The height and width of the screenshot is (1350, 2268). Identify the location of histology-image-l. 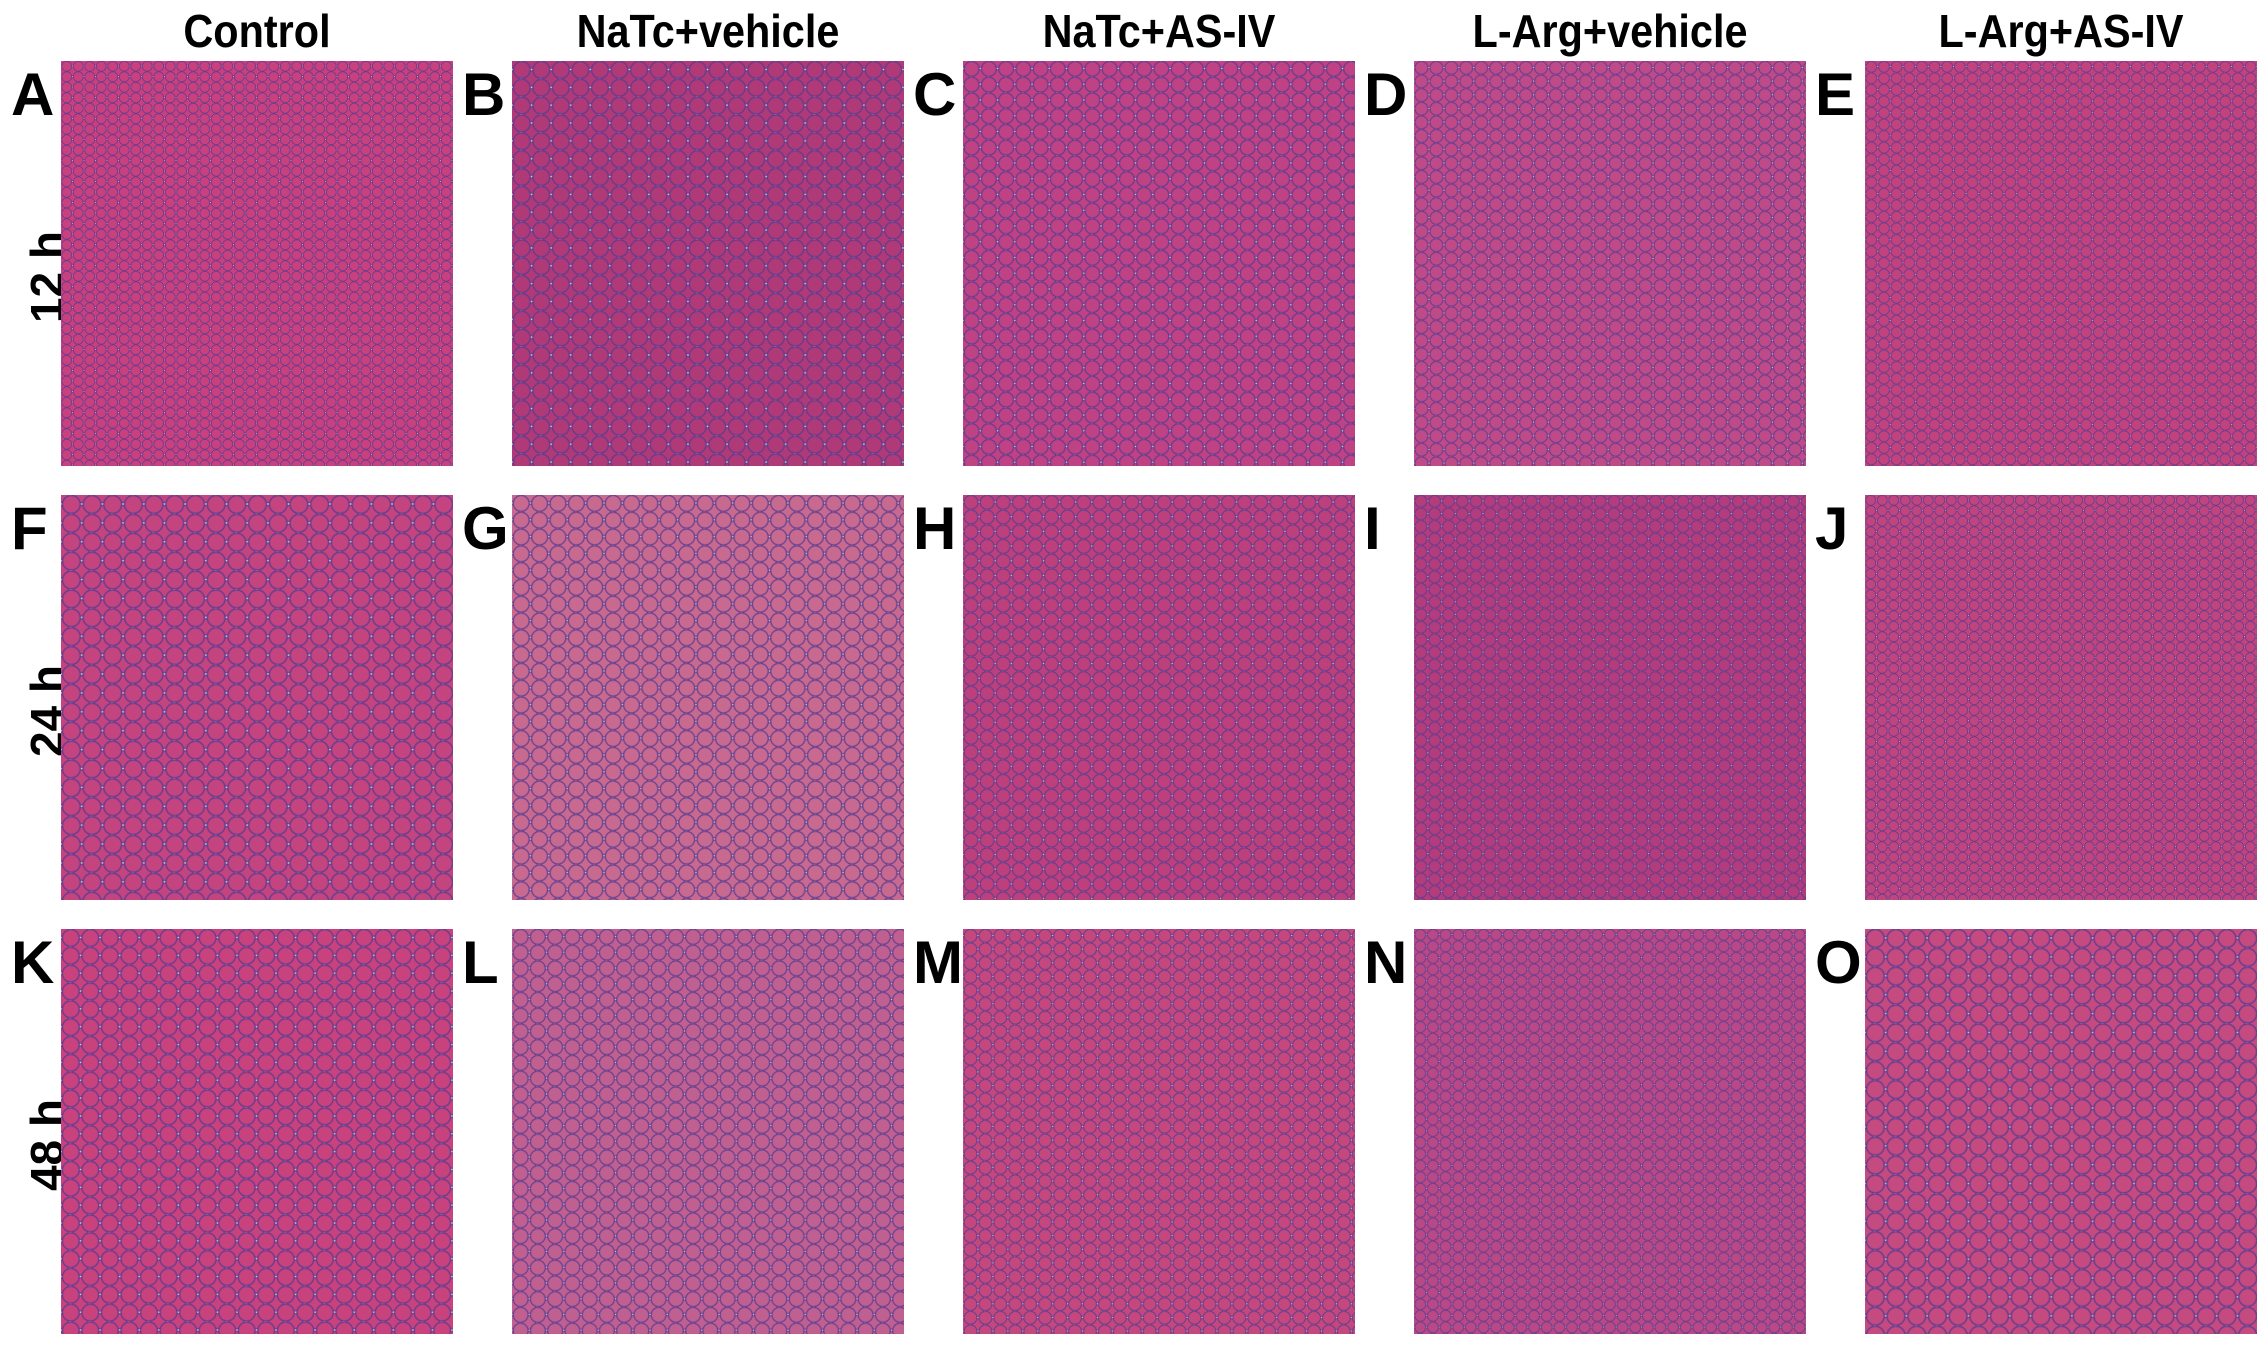
(708, 1131).